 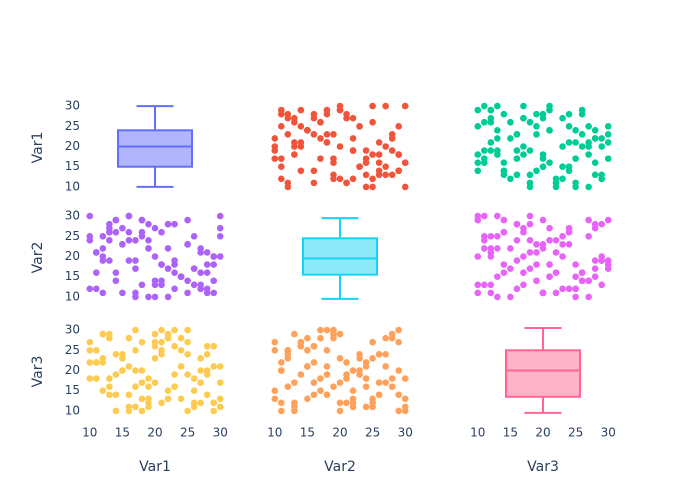 What do you see at coordinates (38, 148) in the screenshot?
I see `y-axis-title: Var1` at bounding box center [38, 148].